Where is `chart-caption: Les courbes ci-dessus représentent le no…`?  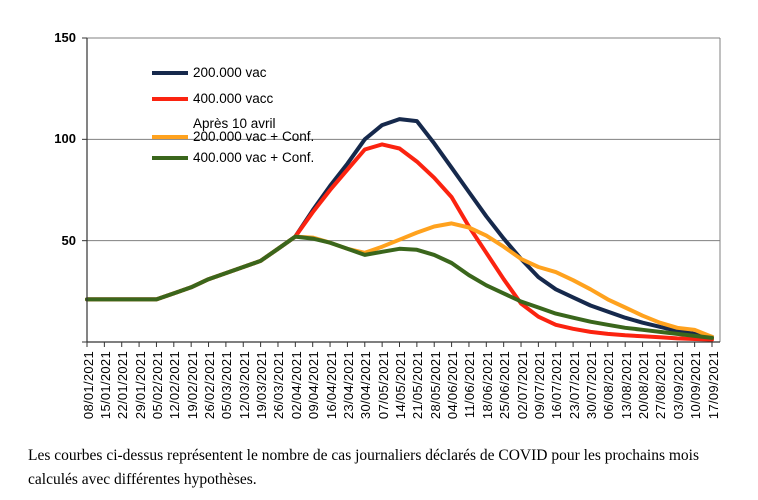
chart-caption: Les courbes ci-dessus représentent le no… is located at coordinates (388, 468).